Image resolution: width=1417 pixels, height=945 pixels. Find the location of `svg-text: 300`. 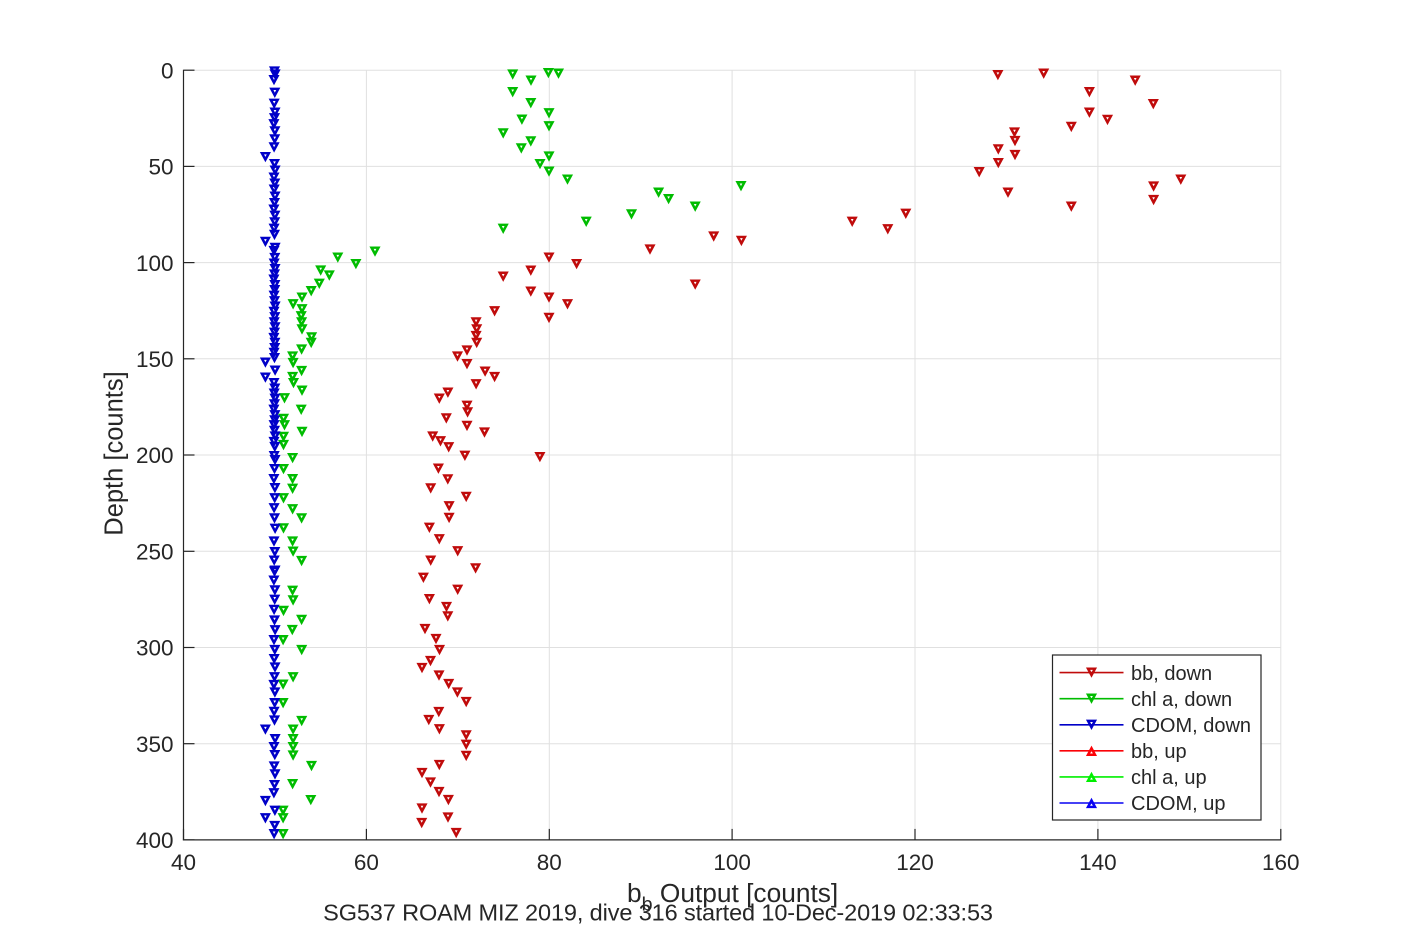

svg-text: 300 is located at coordinates (155, 648).